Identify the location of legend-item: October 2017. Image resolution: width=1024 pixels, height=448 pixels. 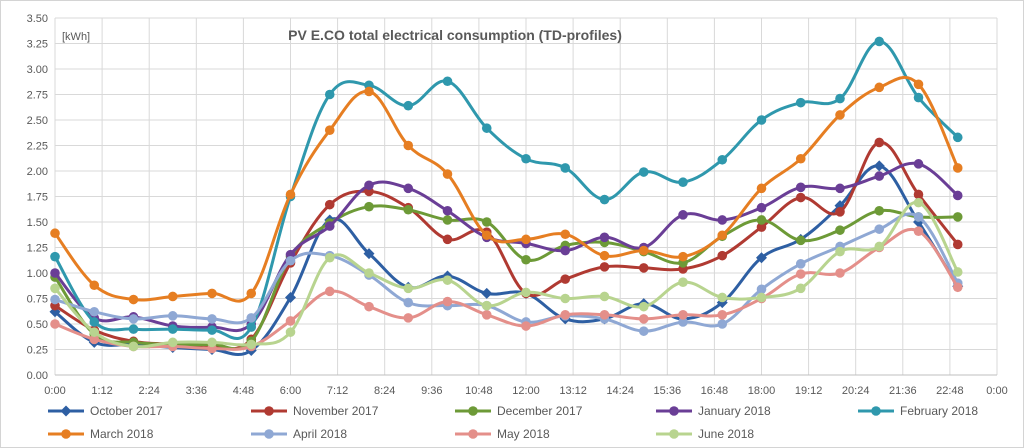
(105, 411).